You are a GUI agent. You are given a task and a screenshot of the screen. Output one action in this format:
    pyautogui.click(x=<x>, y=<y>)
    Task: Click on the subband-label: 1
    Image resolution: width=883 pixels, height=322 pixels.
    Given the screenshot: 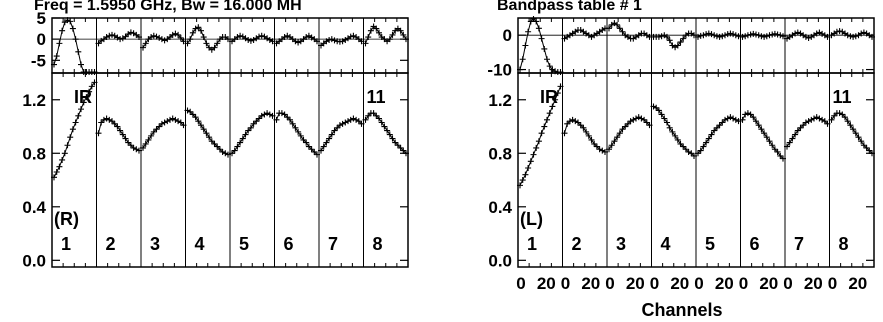 What is the action you would take?
    pyautogui.click(x=66, y=244)
    